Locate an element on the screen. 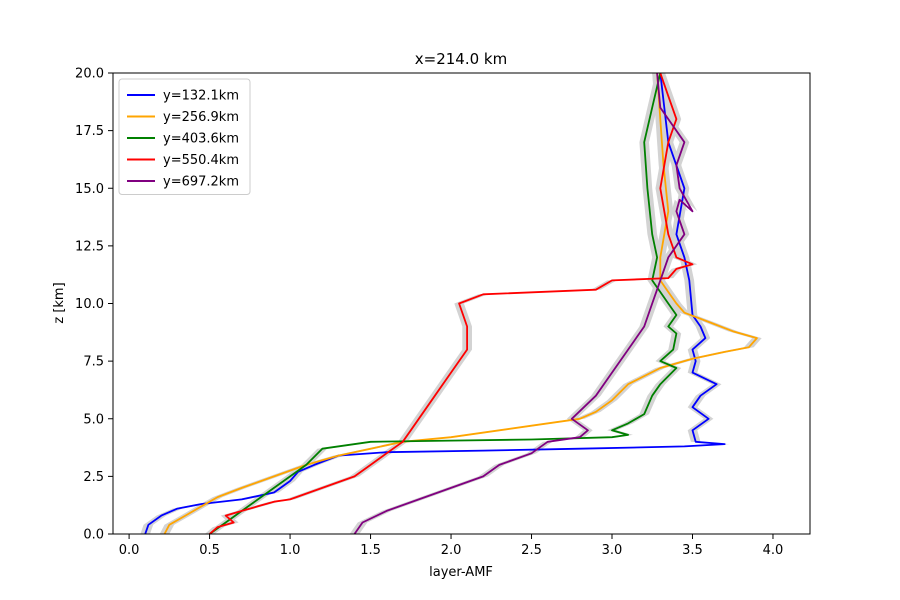  y-axis-label: z [km] is located at coordinates (59, 302).